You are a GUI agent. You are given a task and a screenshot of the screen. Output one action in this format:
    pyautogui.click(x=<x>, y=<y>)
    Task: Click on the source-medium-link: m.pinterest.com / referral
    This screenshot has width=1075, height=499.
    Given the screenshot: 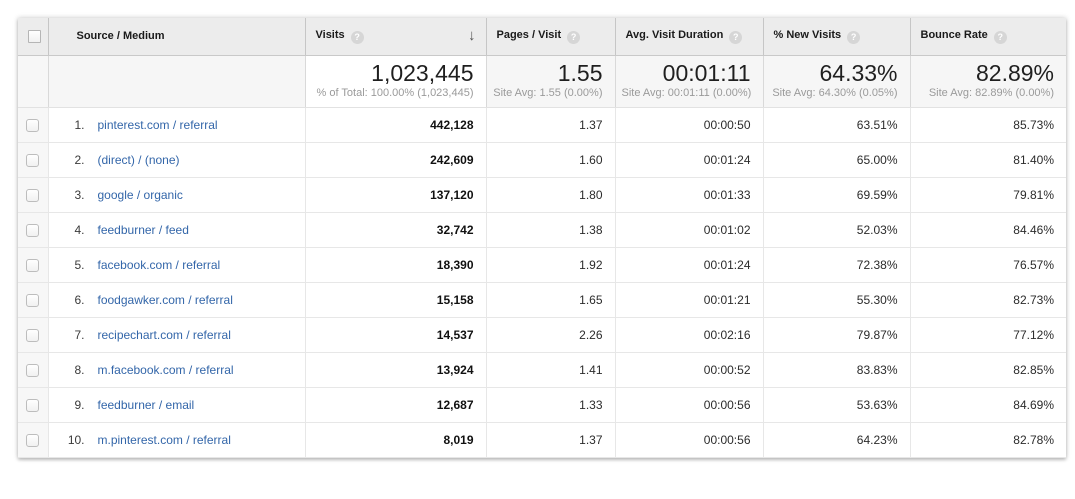 What is the action you would take?
    pyautogui.click(x=164, y=439)
    